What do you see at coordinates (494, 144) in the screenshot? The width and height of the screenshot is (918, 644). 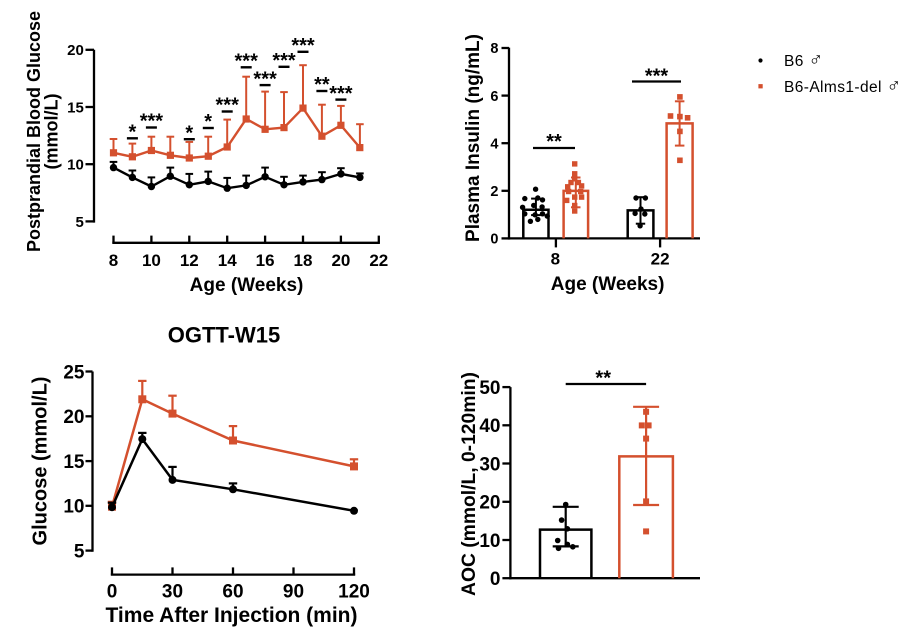 I see `svg-text: 4` at bounding box center [494, 144].